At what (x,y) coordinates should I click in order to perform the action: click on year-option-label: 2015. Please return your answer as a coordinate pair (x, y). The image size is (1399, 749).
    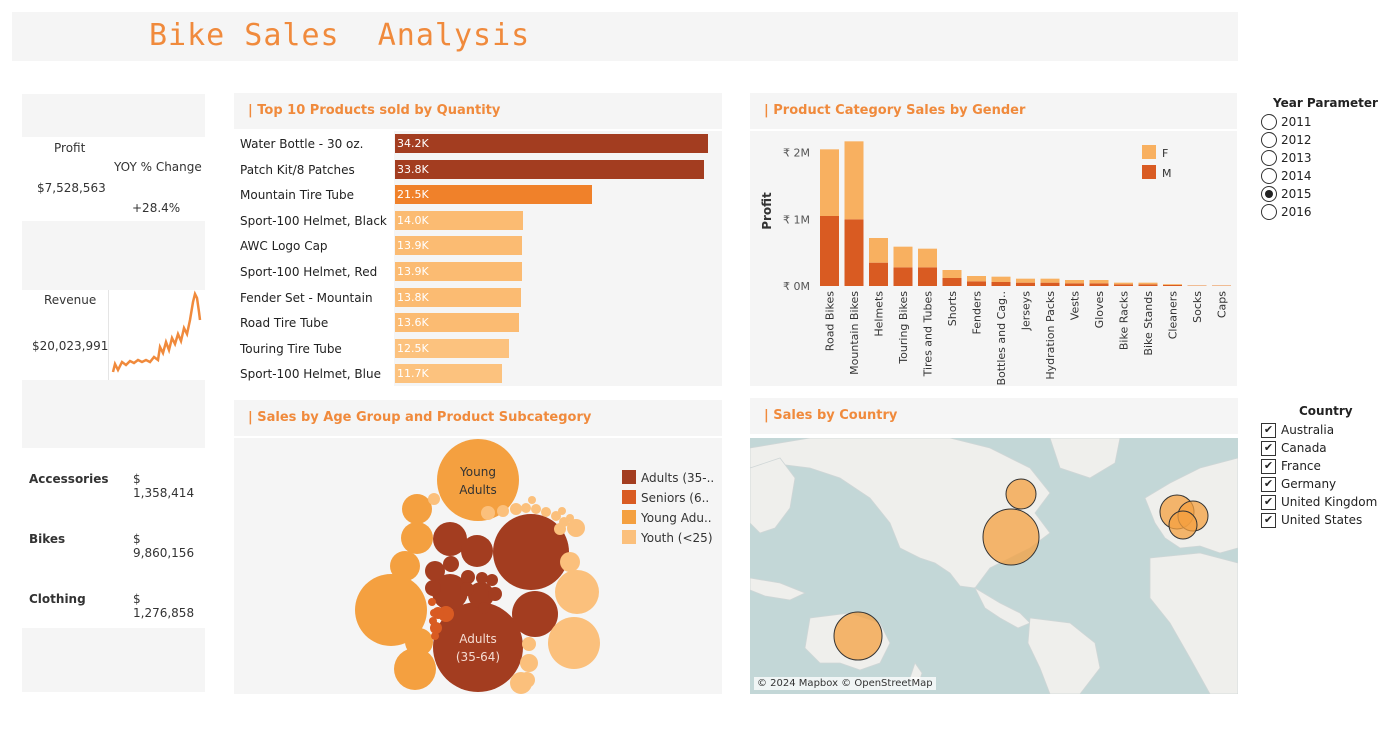
    Looking at the image, I should click on (1296, 194).